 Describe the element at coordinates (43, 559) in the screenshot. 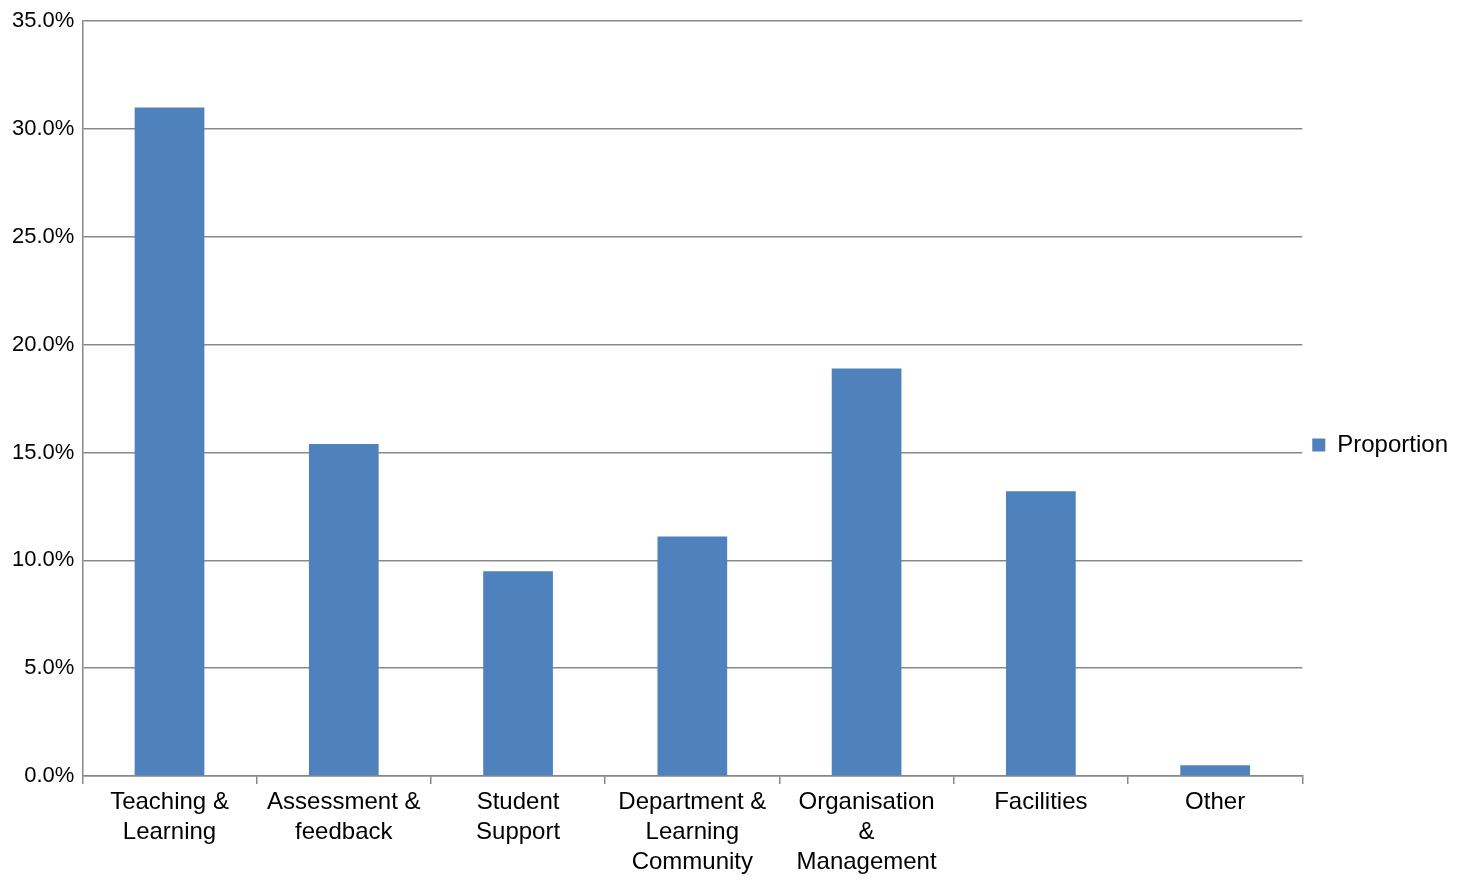

I see `y-tick-label: 10.0%` at that location.